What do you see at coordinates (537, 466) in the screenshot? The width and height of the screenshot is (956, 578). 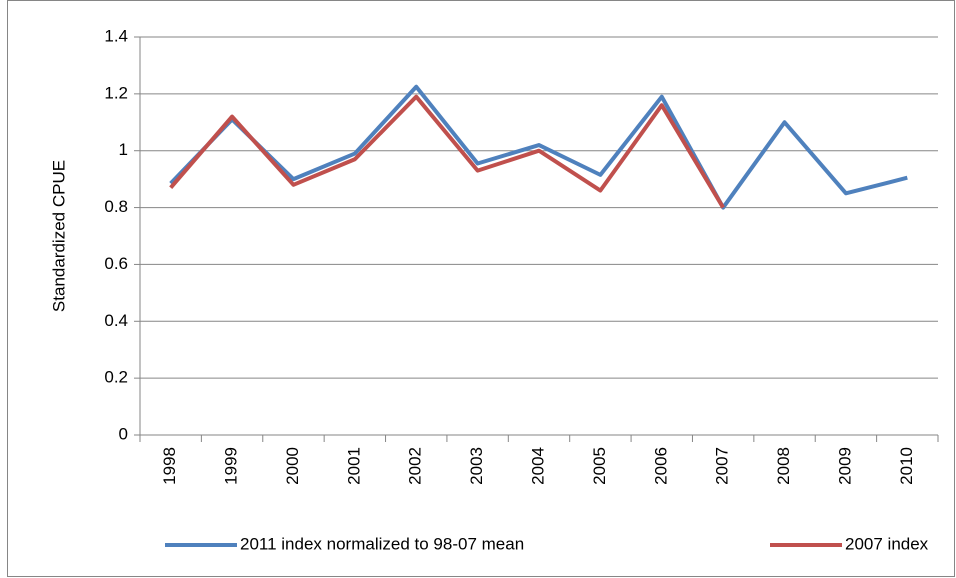 I see `x-tick-label: 2004` at bounding box center [537, 466].